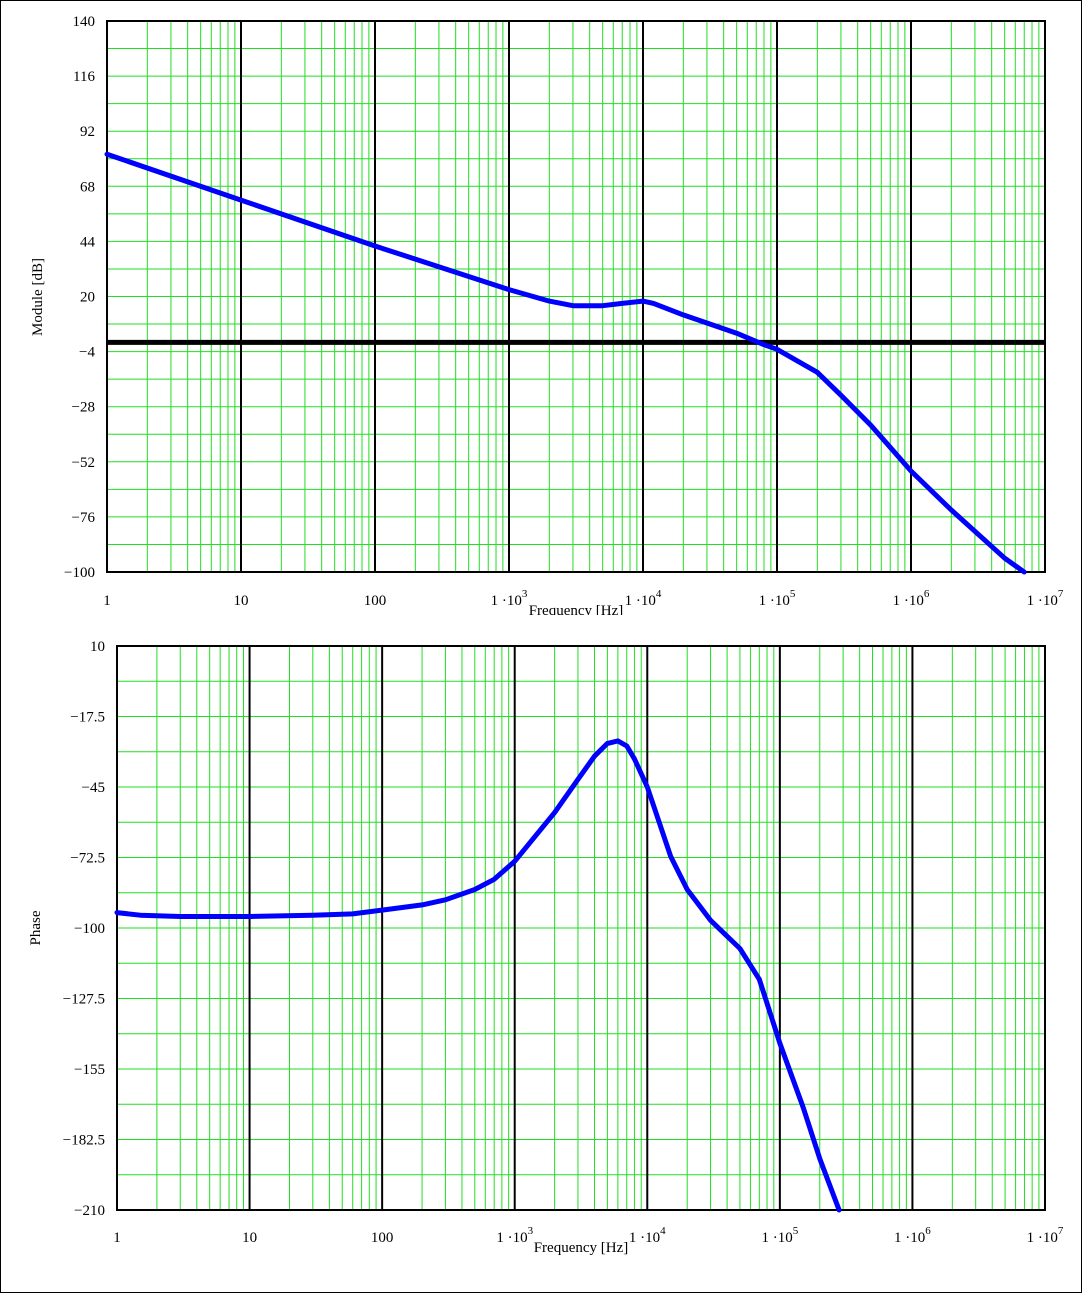  What do you see at coordinates (97, 647) in the screenshot?
I see `y-tick-label: 10` at bounding box center [97, 647].